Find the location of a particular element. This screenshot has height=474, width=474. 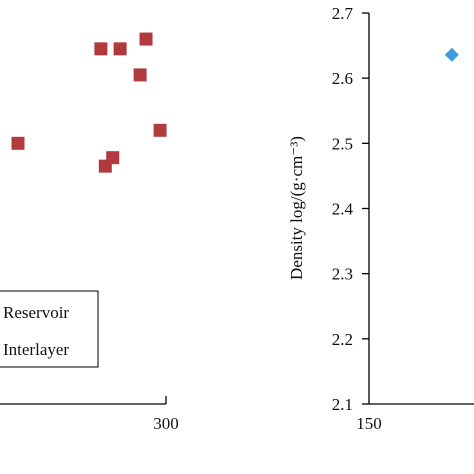

interlayer-point is located at coordinates (451, 54).